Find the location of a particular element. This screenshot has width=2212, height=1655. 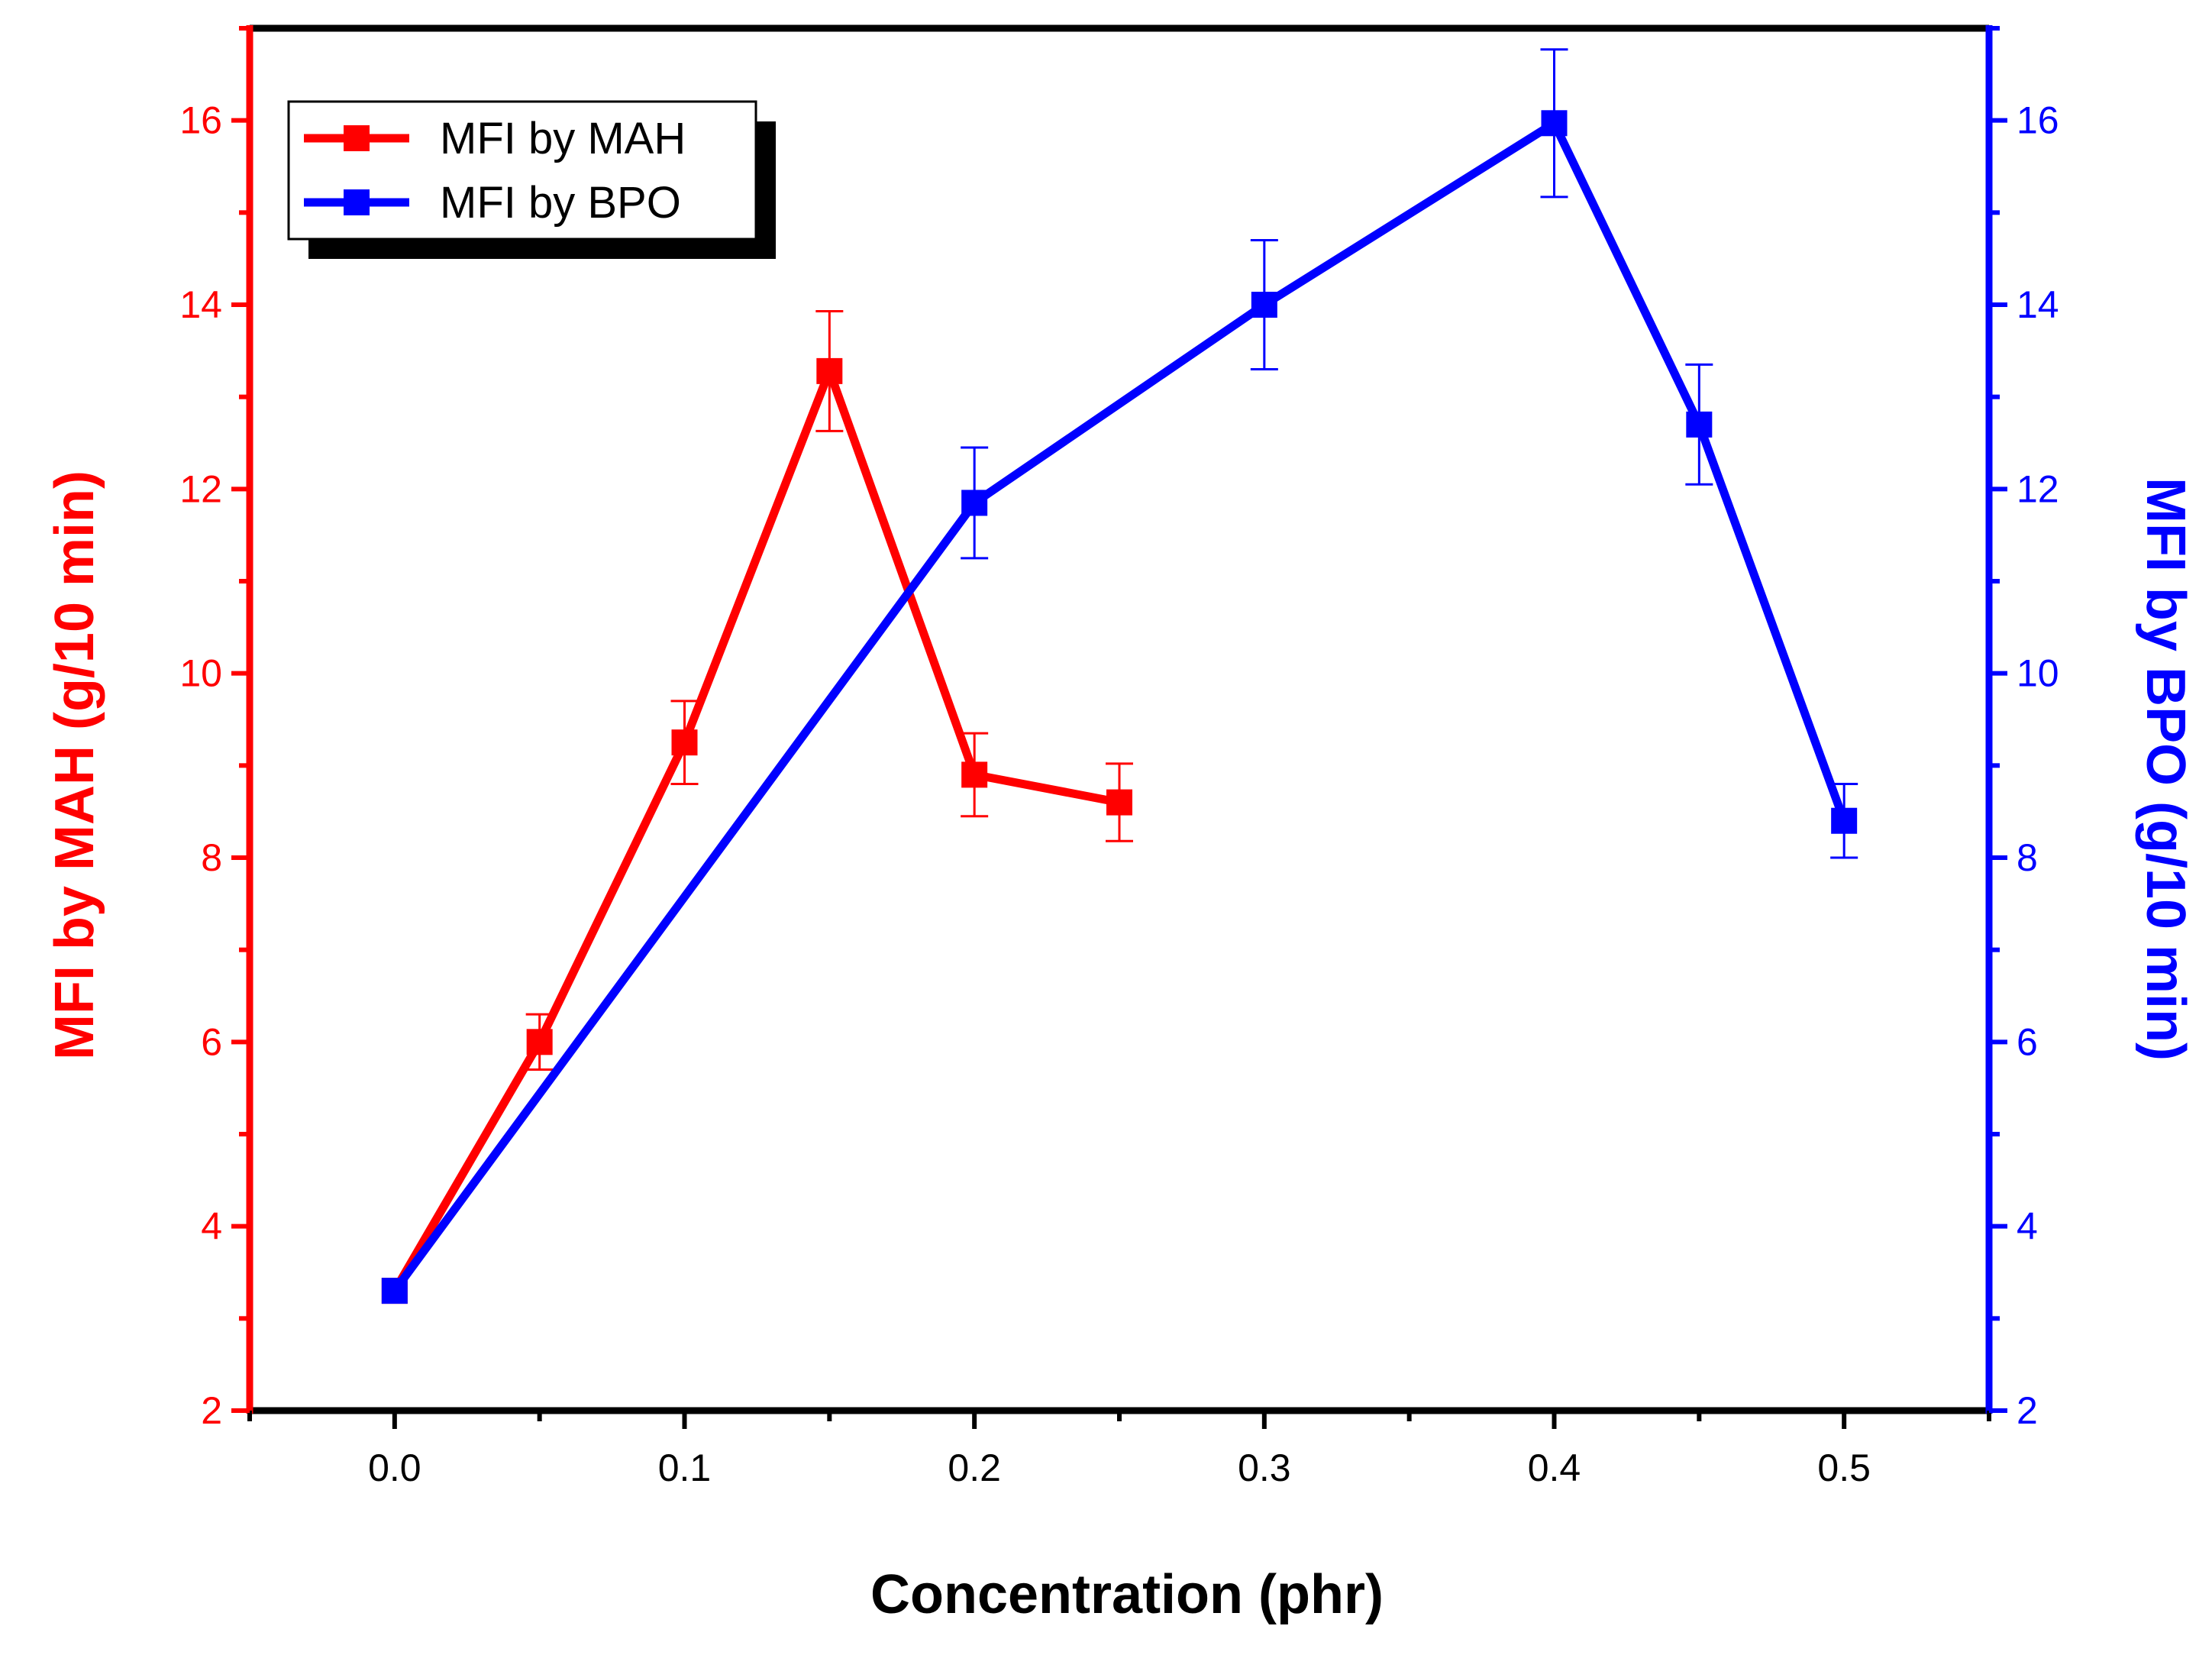

legend-marker-mah is located at coordinates (357, 138).